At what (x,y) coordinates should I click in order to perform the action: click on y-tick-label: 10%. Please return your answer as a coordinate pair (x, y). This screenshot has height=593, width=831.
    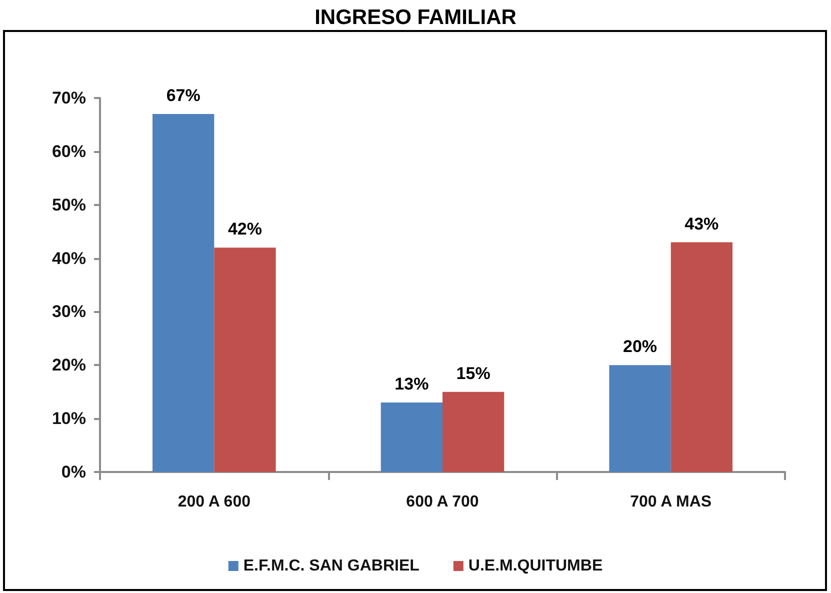
    Looking at the image, I should click on (69, 418).